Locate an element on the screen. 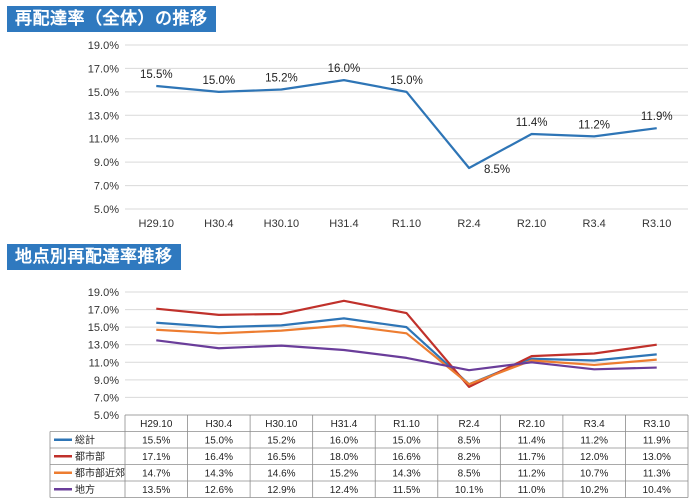  series-line-総計 is located at coordinates (406, 351).